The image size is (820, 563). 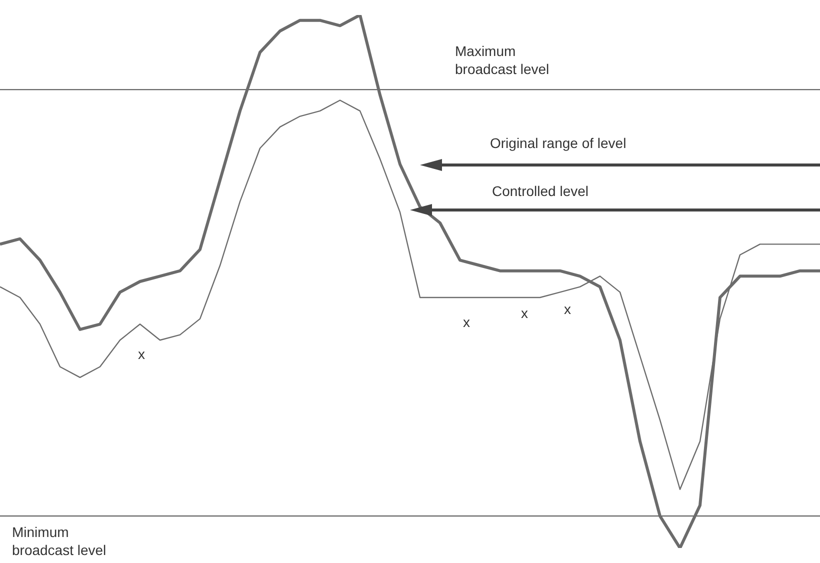 I want to click on annotation: Controlled level, so click(x=540, y=191).